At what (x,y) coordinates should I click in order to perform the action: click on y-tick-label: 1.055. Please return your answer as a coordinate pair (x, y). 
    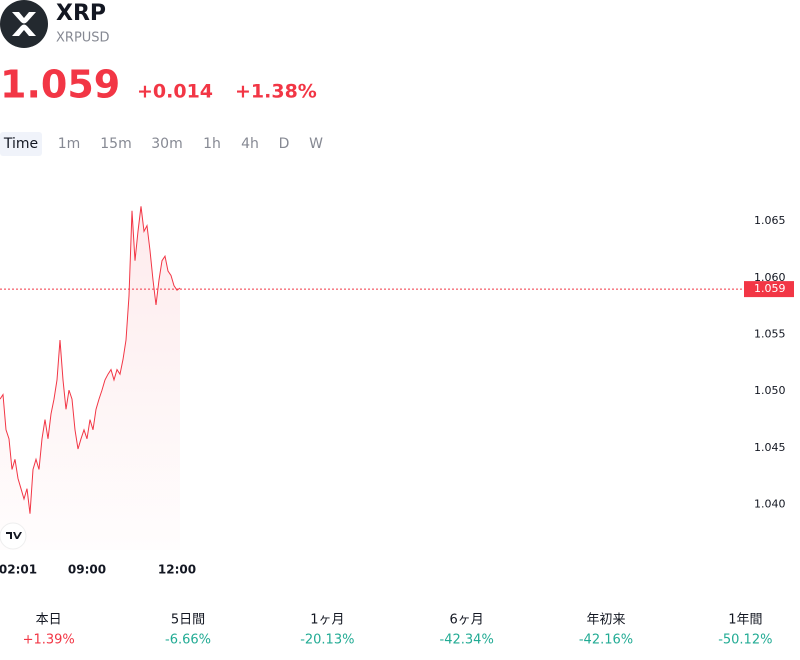
    Looking at the image, I should click on (770, 333).